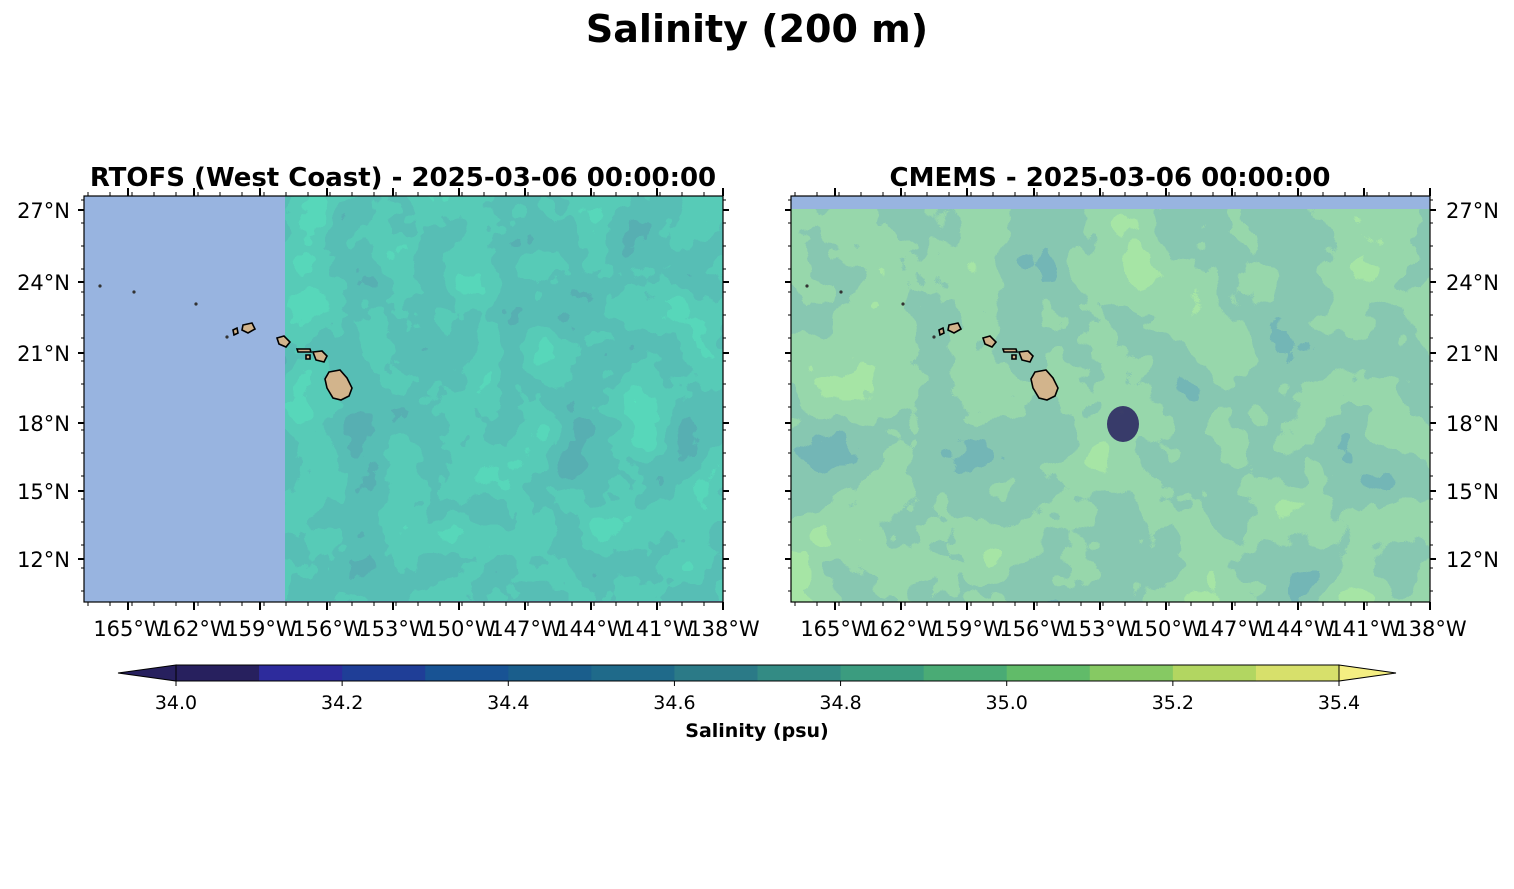  Describe the element at coordinates (674, 703) in the screenshot. I see `colorbar-tick-label: 34.6` at that location.